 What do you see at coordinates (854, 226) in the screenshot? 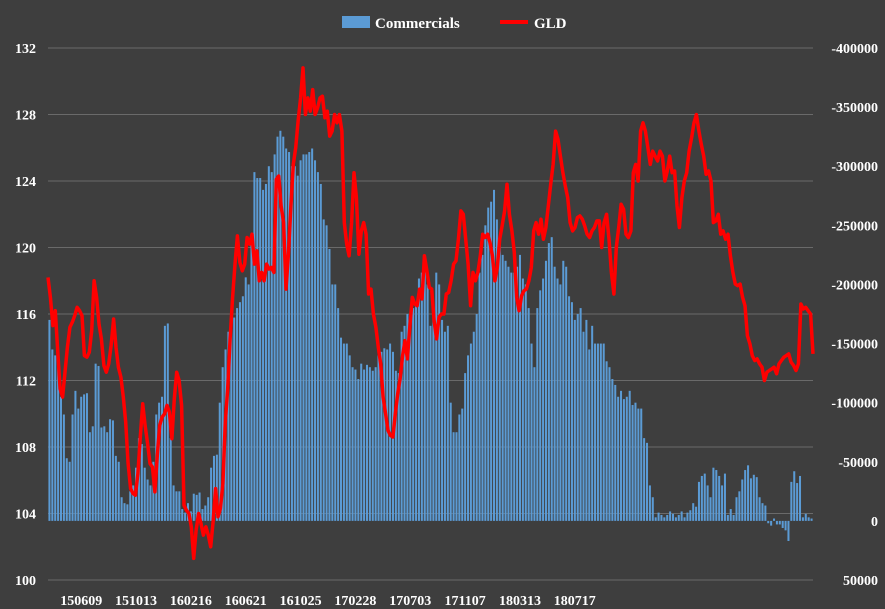
I see `right-tick-label: -250000` at bounding box center [854, 226].